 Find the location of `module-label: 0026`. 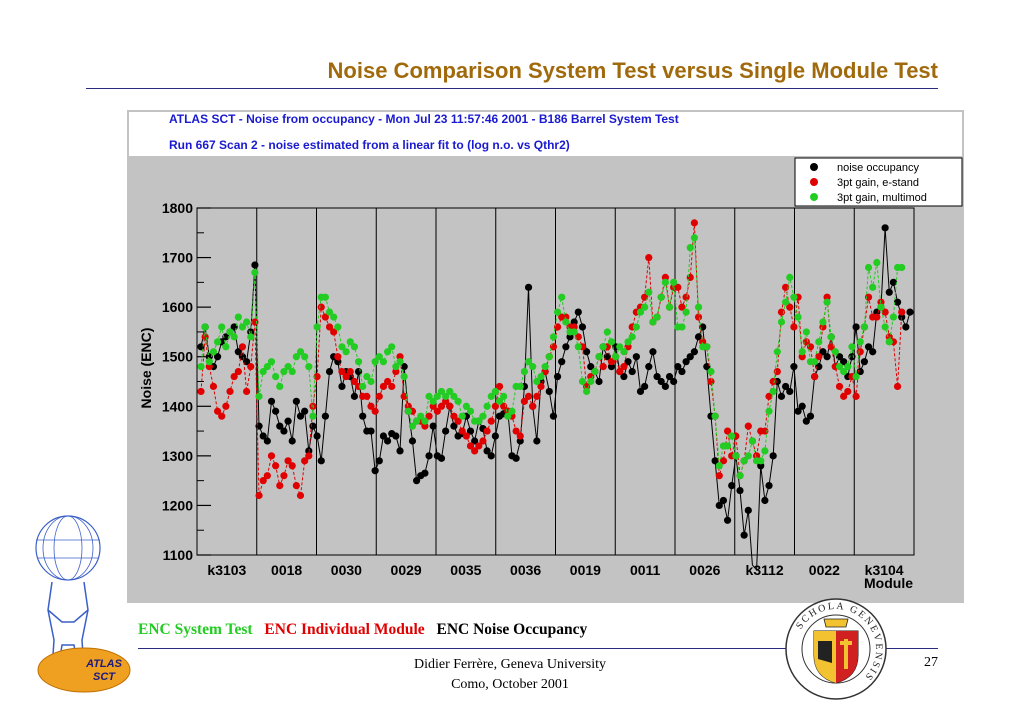

module-label: 0026 is located at coordinates (704, 570).